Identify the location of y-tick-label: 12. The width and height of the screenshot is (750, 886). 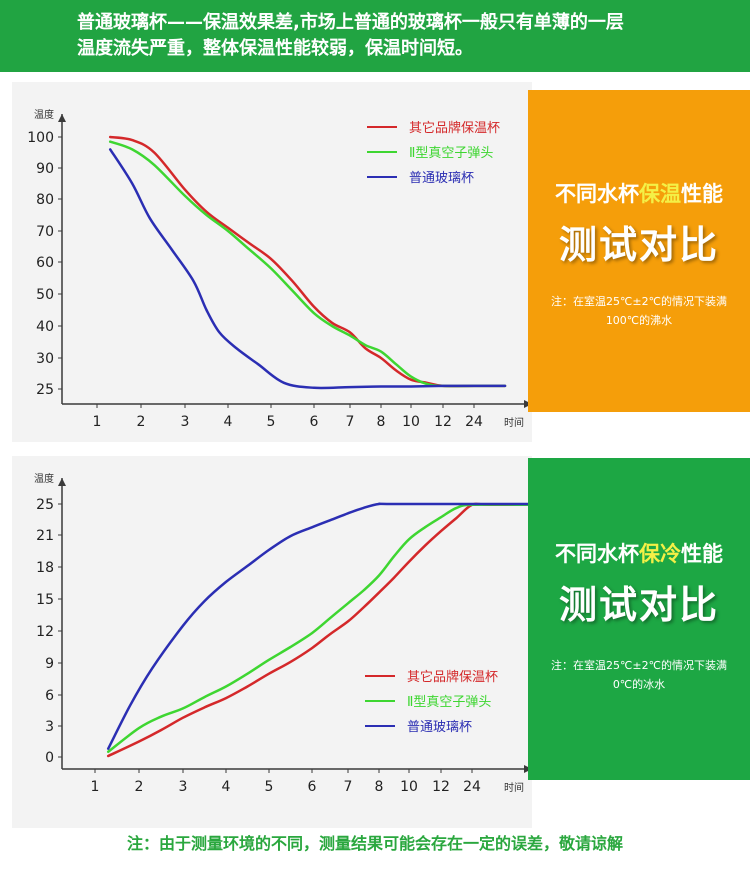
(45, 632).